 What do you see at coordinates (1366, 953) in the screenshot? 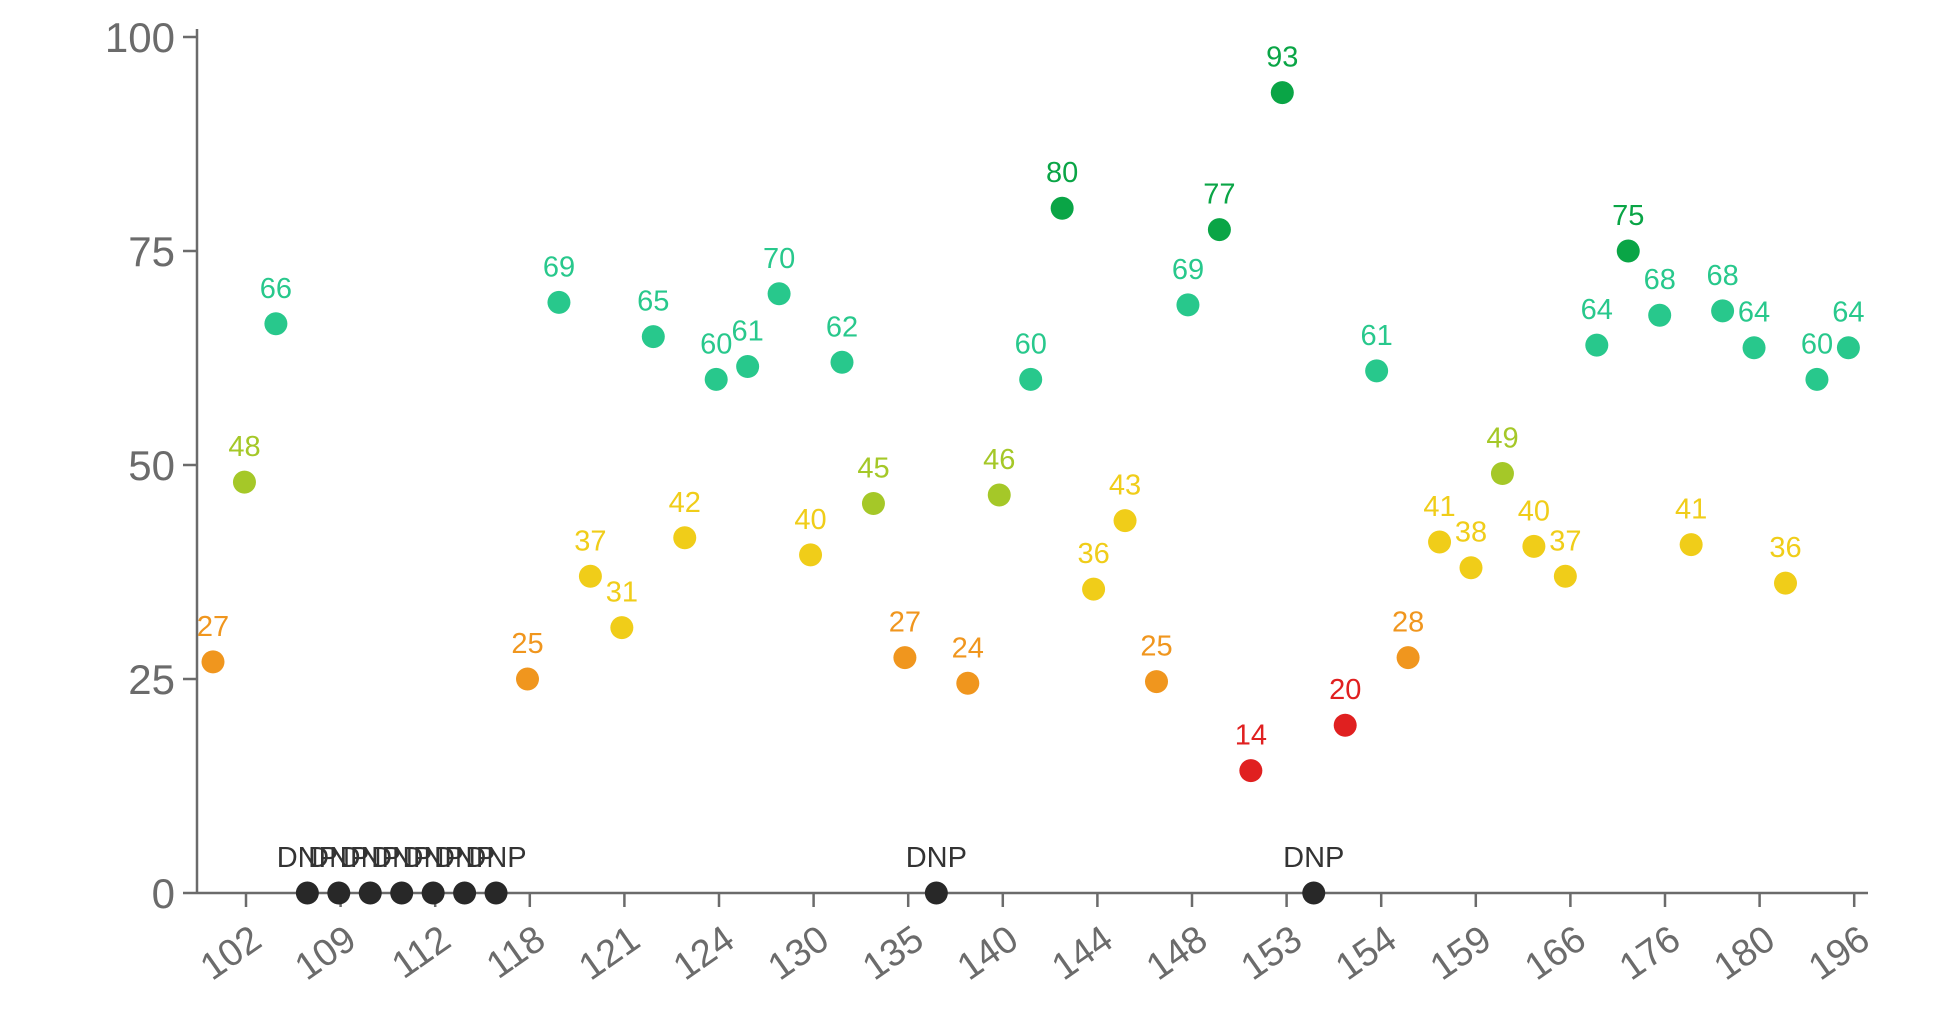
I see `x-tick-label: 154` at bounding box center [1366, 953].